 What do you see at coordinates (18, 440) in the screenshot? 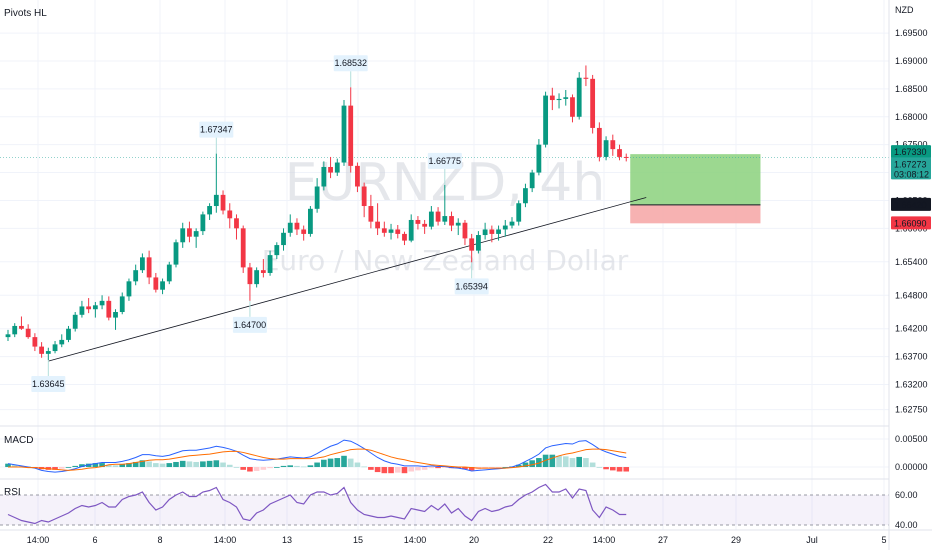
I see `macd-label: MACD` at bounding box center [18, 440].